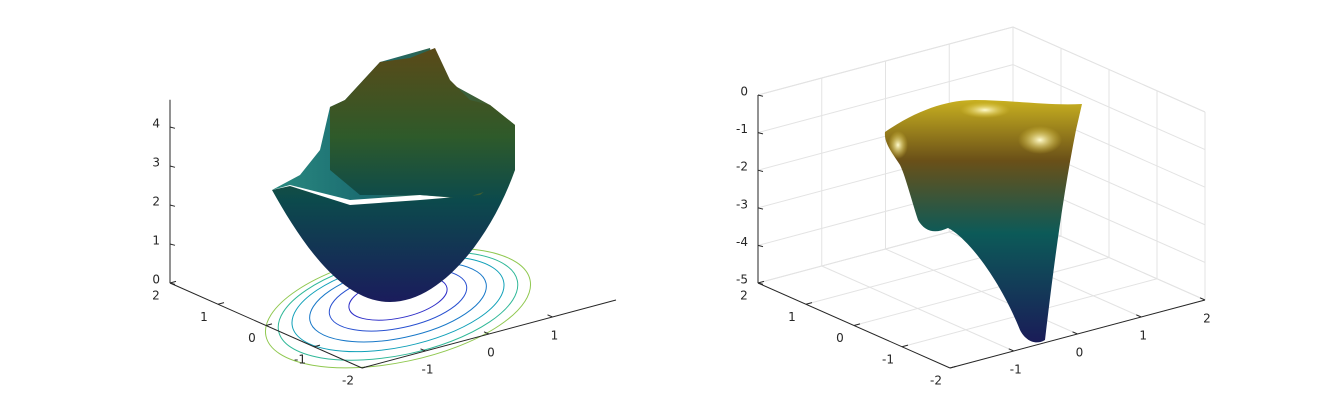 This screenshot has height=416, width=1331. Describe the element at coordinates (156, 202) in the screenshot. I see `z-tick-label: 2` at that location.